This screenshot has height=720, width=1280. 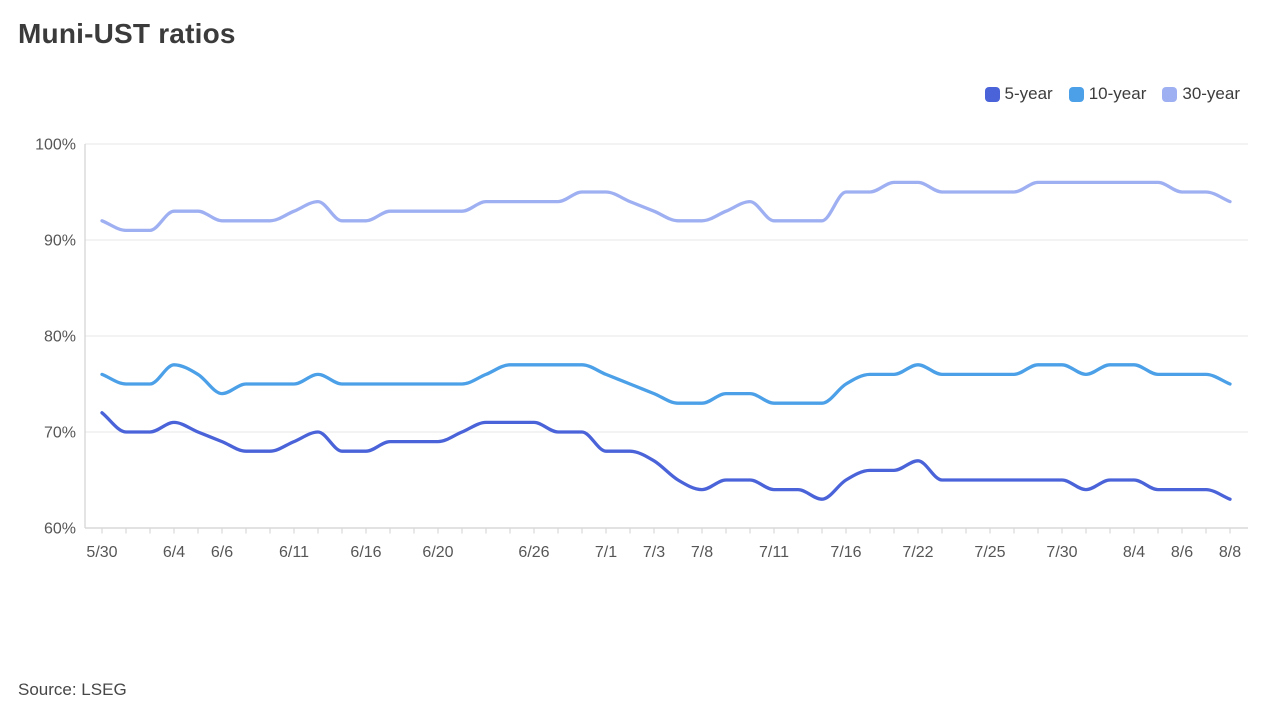 I want to click on x-axis-label: 7/22, so click(x=917, y=552).